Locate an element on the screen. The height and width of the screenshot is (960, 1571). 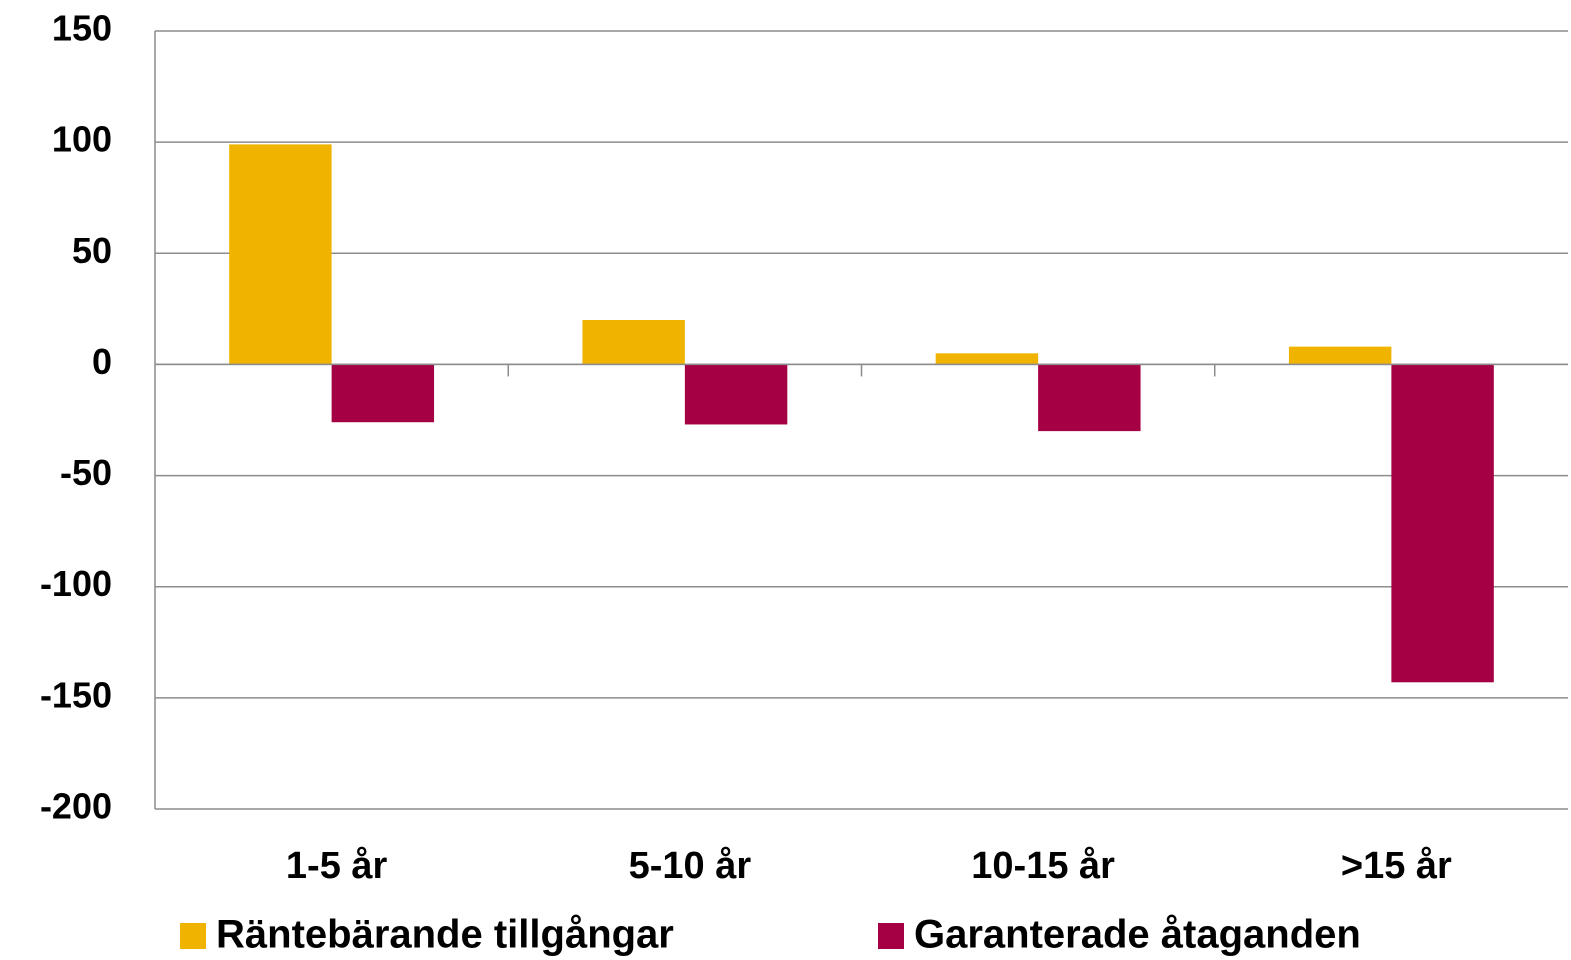
x-tick-label: 1-5 år is located at coordinates (337, 866).